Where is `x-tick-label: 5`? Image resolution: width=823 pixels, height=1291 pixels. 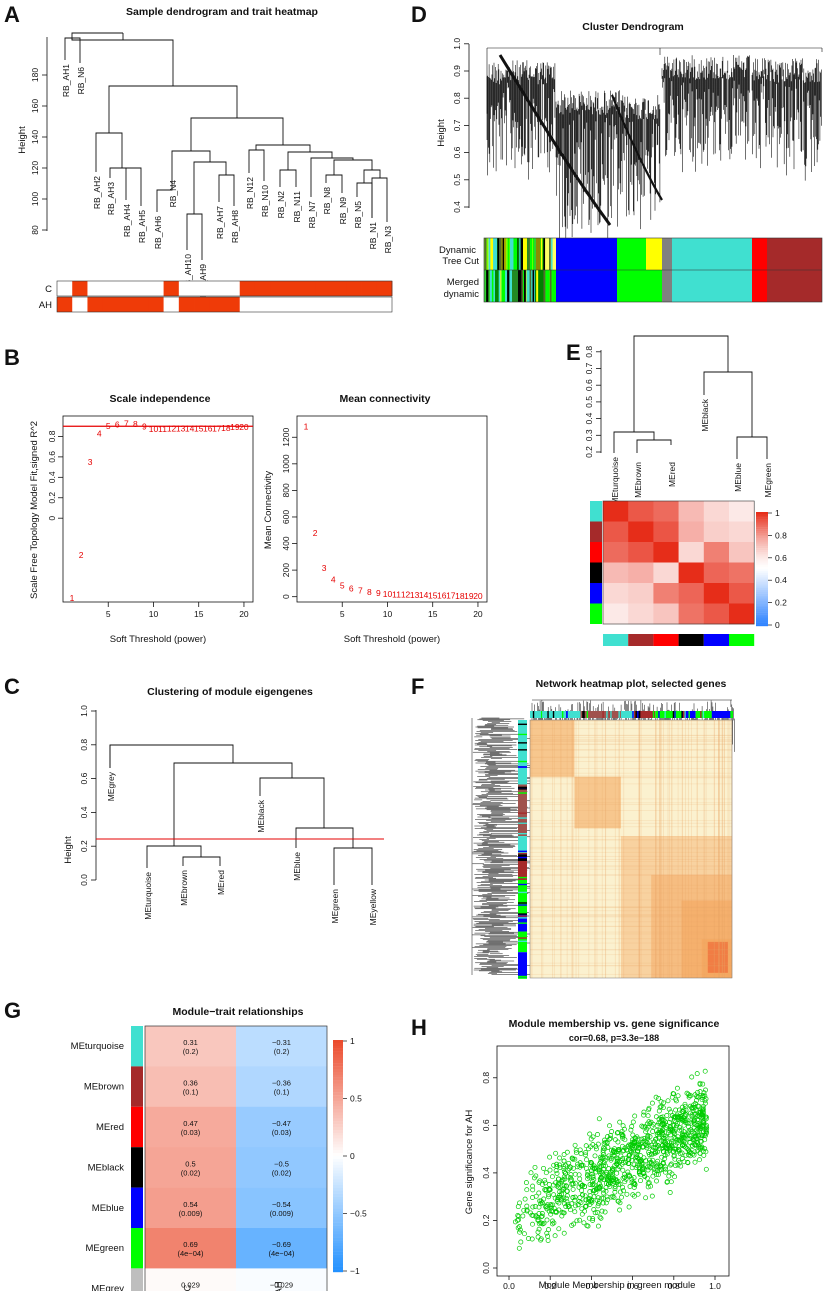 x-tick-label: 5 is located at coordinates (108, 614).